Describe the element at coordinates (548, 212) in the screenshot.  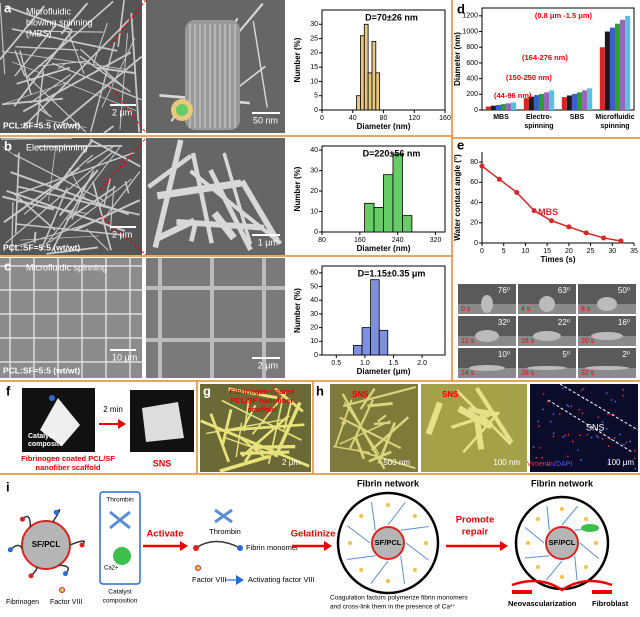
I see `series-label: MBS` at that location.